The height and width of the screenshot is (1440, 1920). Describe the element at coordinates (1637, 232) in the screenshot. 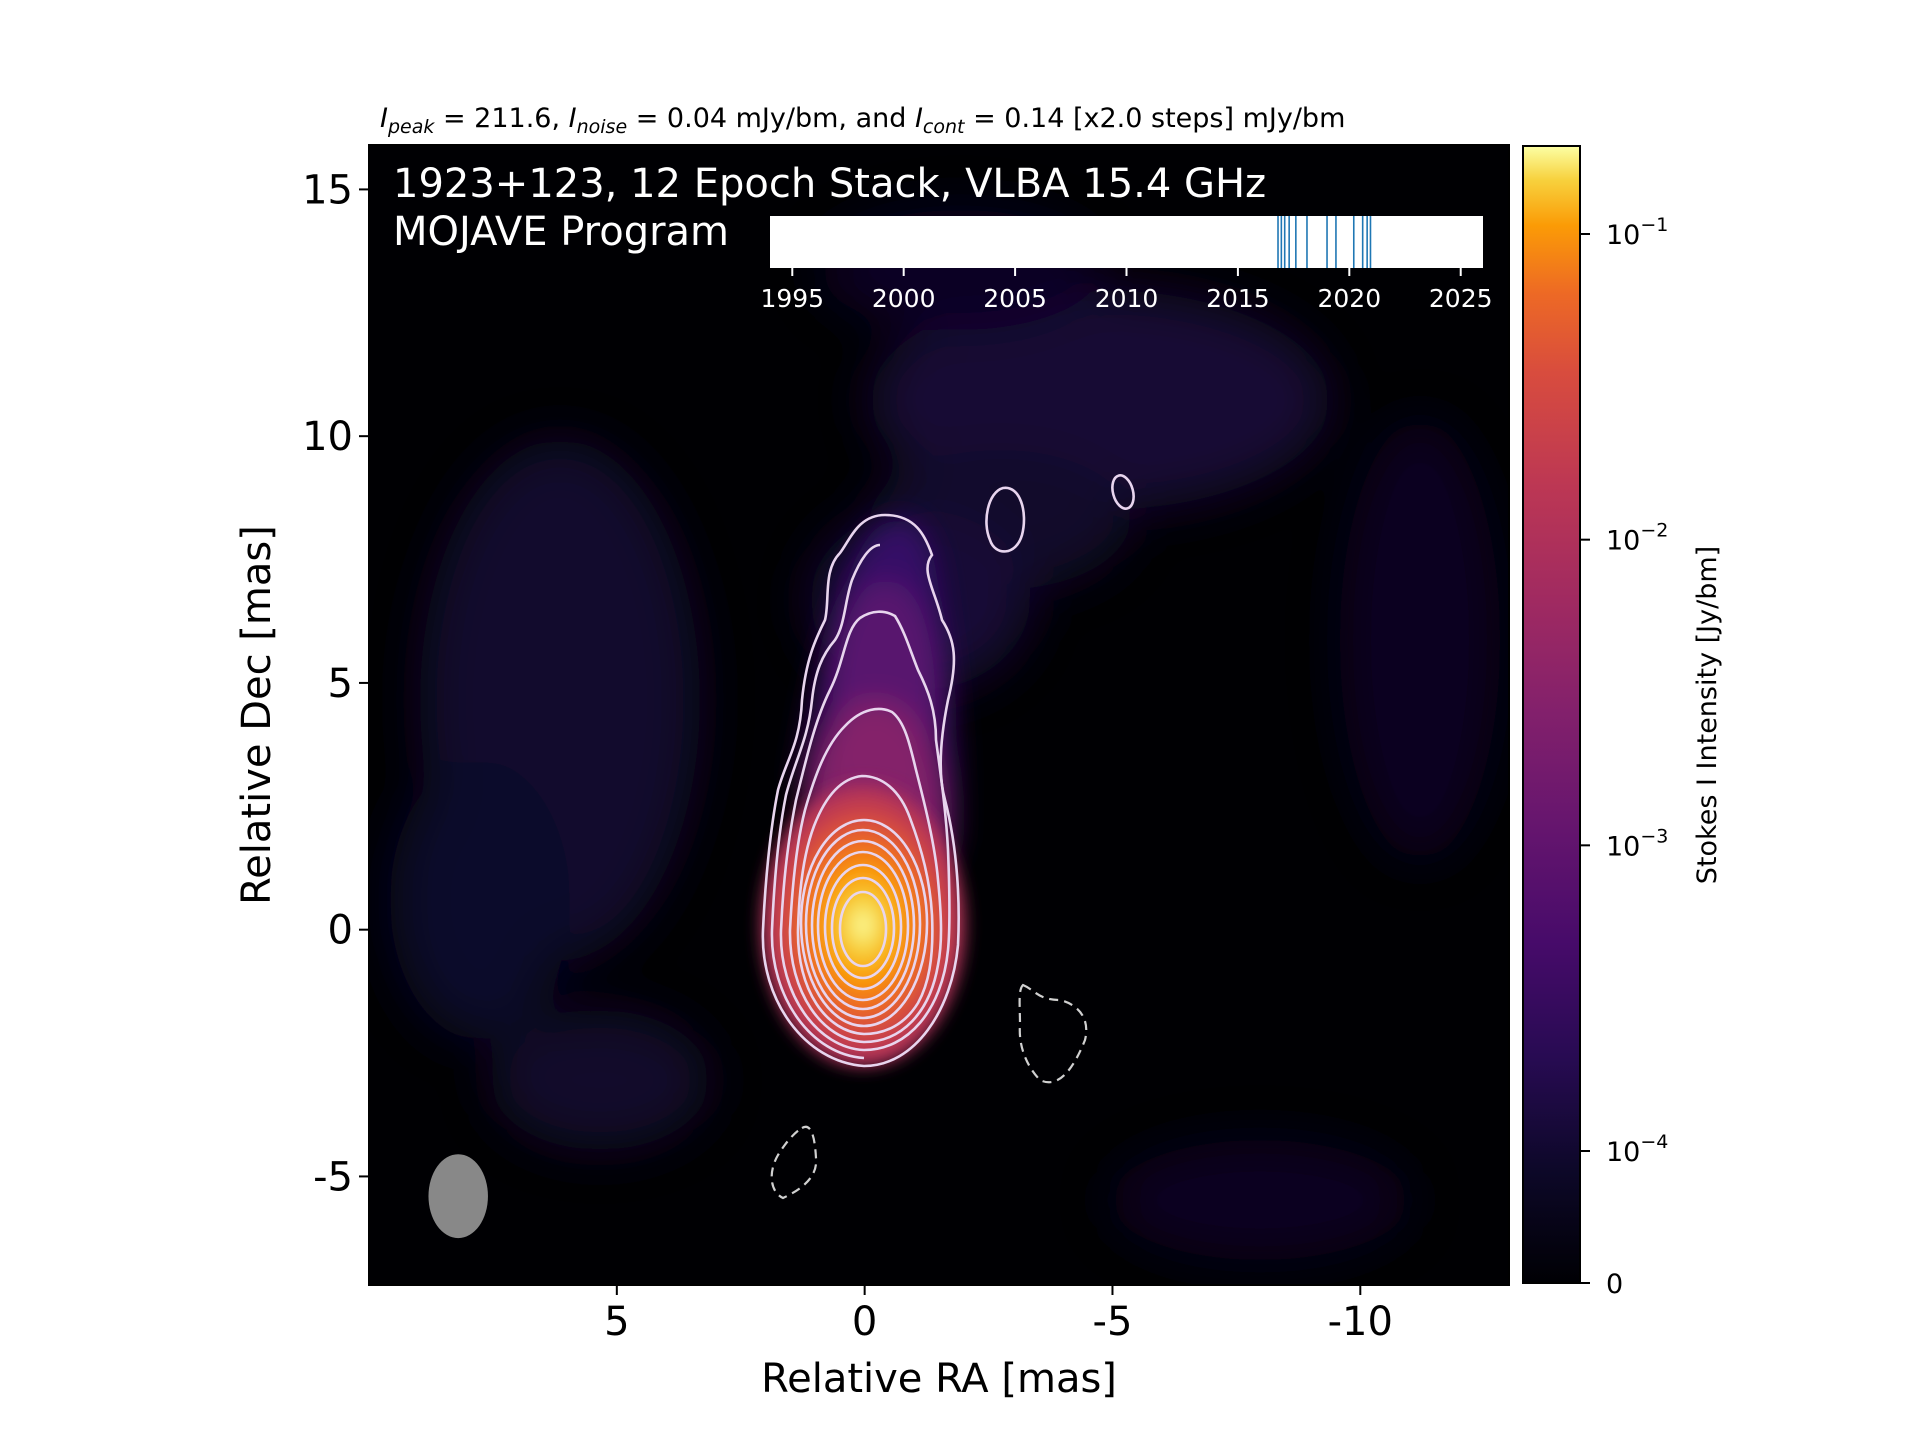

I see `colorbar-tick-label: 10⁻¹` at that location.